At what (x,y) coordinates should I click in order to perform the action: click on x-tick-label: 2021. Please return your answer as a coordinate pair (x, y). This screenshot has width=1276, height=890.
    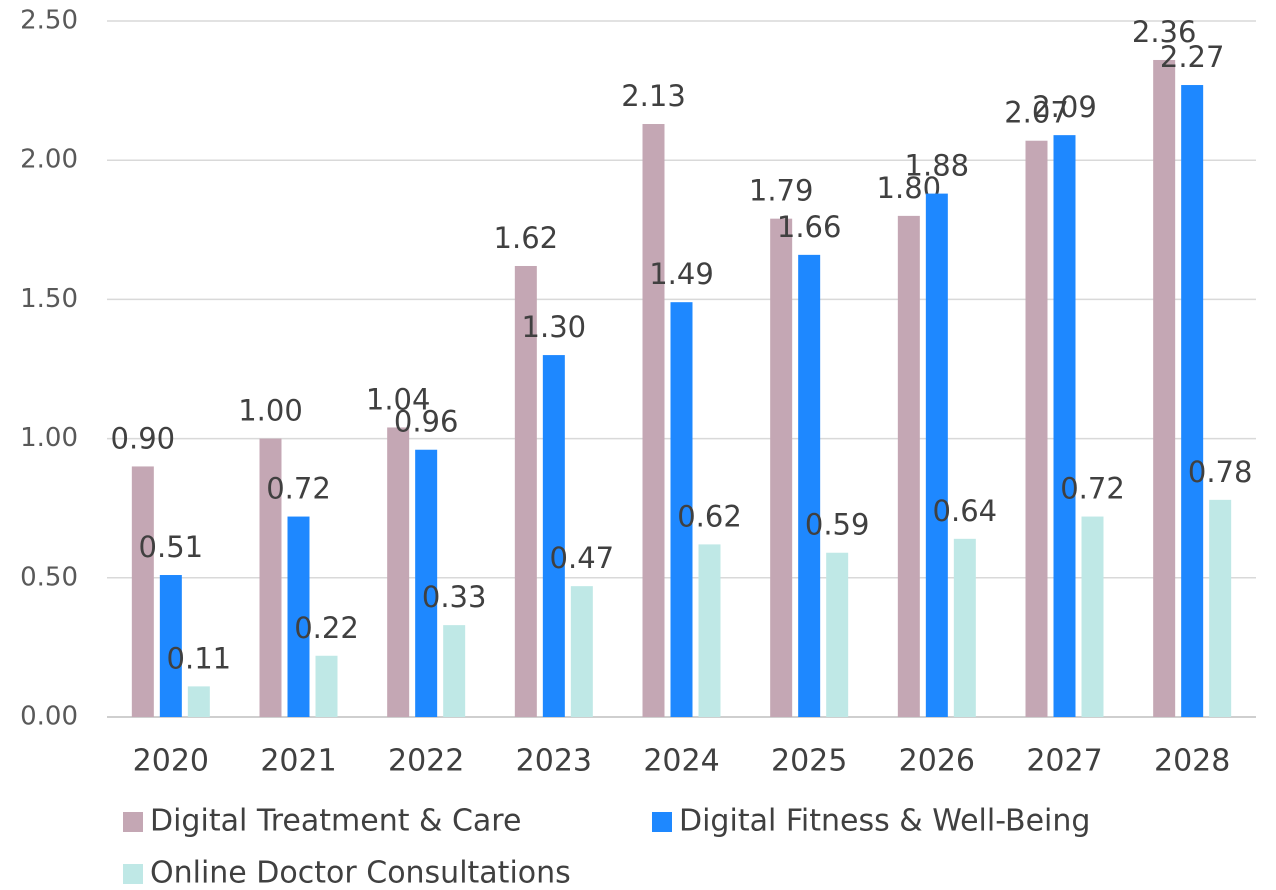
    Looking at the image, I should click on (298, 761).